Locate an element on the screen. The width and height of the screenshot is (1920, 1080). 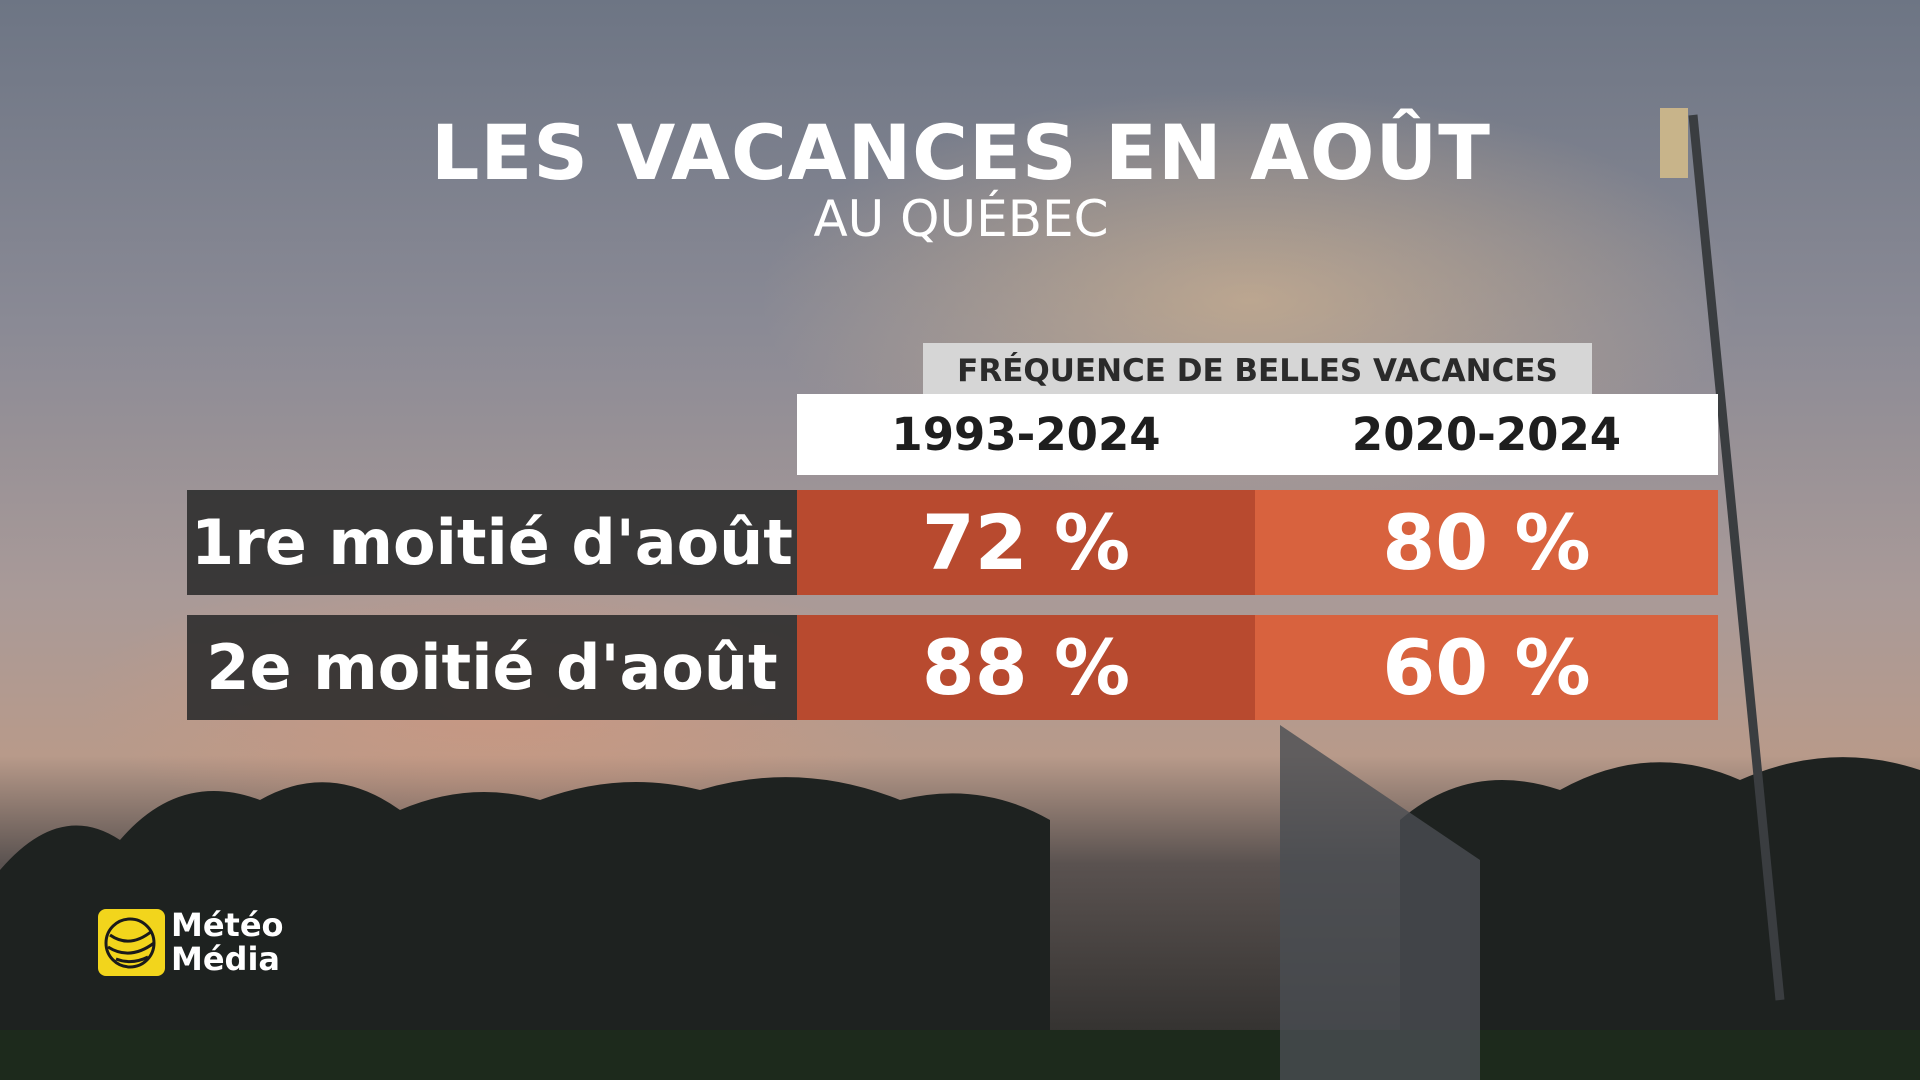
title: LES VACANCES EN AOÛT is located at coordinates (961, 152).